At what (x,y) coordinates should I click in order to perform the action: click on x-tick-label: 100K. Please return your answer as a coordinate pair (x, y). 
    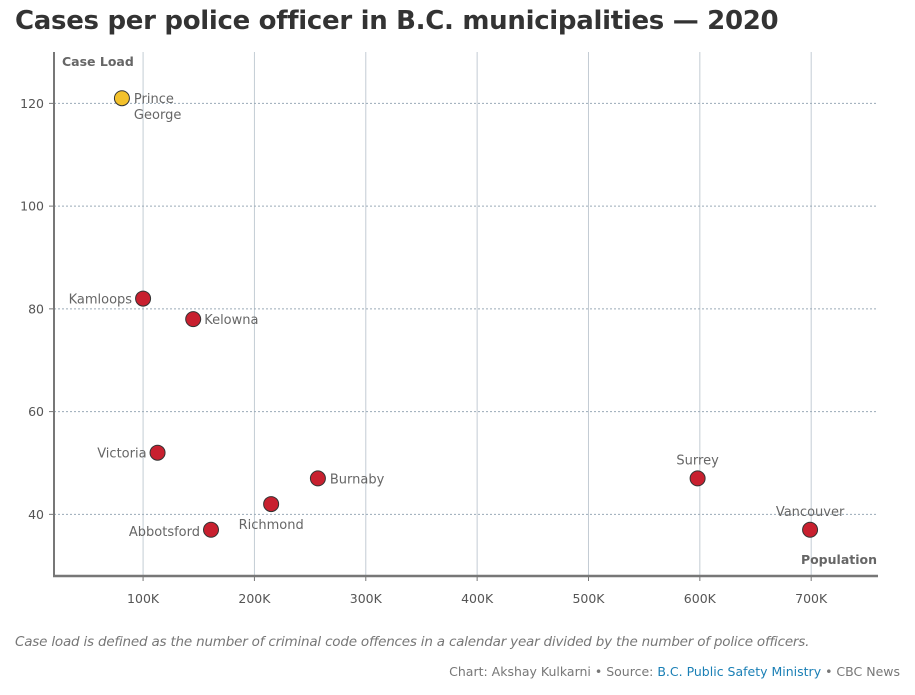
    Looking at the image, I should click on (143, 598).